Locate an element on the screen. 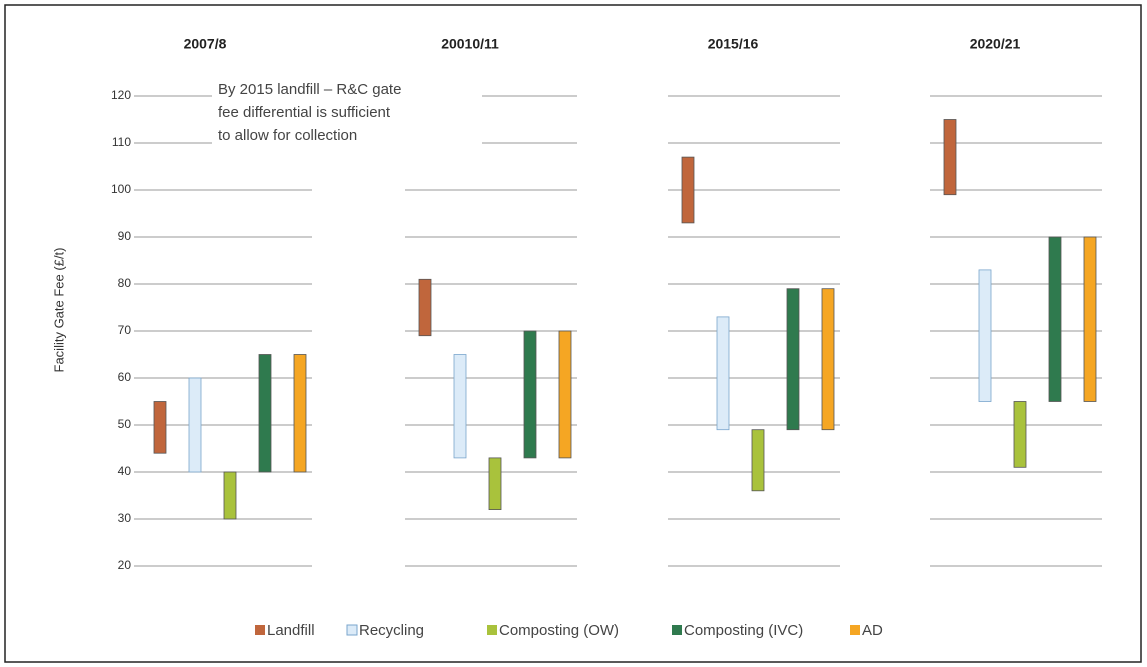 This screenshot has height=667, width=1147. y-tick-label: 40 is located at coordinates (125, 471).